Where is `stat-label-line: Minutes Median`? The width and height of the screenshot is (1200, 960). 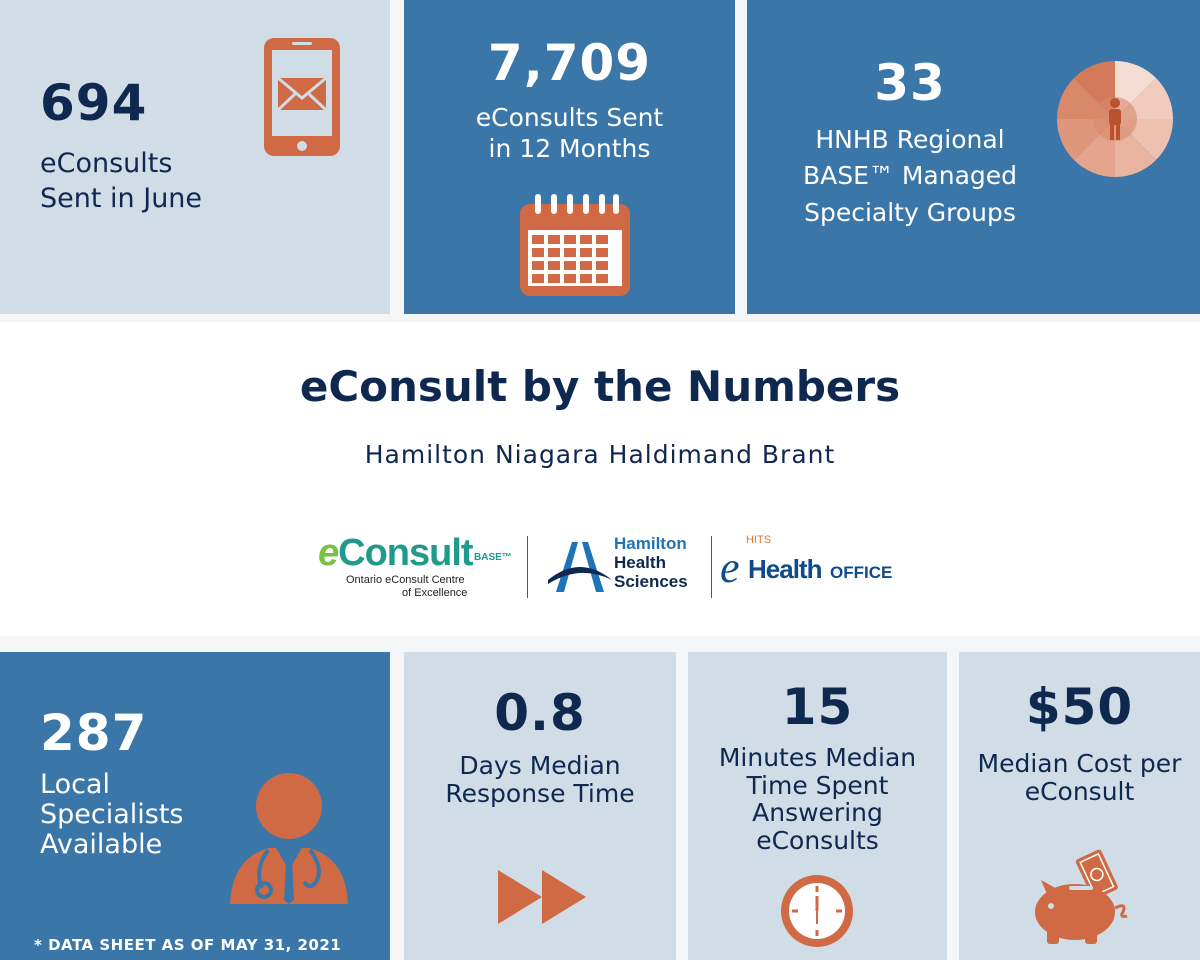 stat-label-line: Minutes Median is located at coordinates (817, 757).